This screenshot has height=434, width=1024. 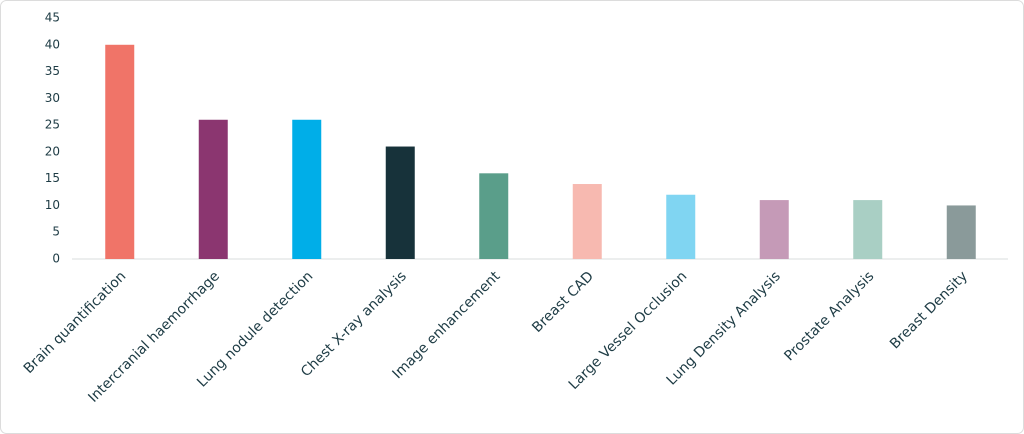 I want to click on y-tick-label: 25, so click(x=52, y=125).